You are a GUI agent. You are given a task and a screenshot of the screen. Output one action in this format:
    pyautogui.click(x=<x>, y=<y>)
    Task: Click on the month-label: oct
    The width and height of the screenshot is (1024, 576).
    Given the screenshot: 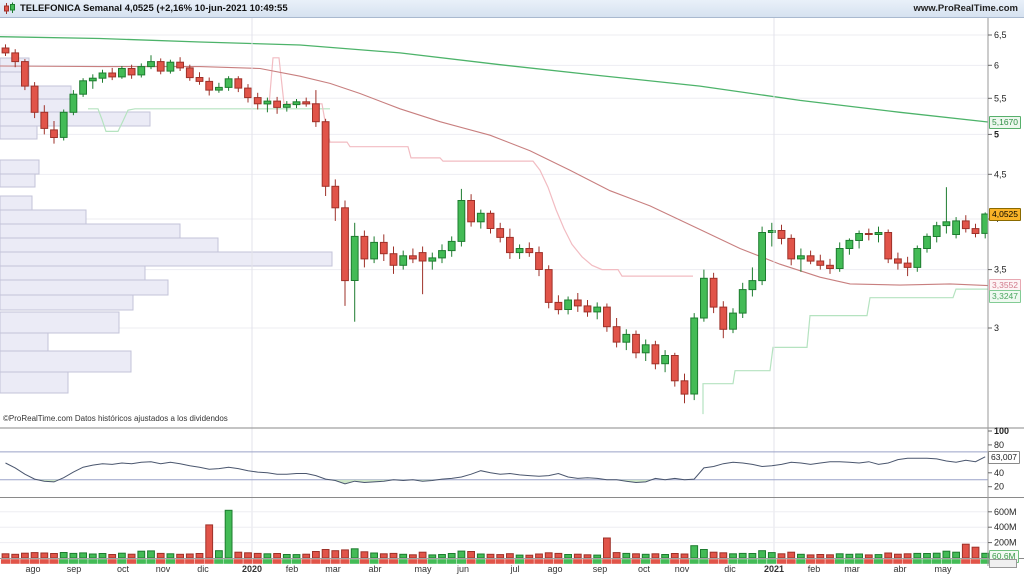 What is the action you would take?
    pyautogui.click(x=644, y=569)
    